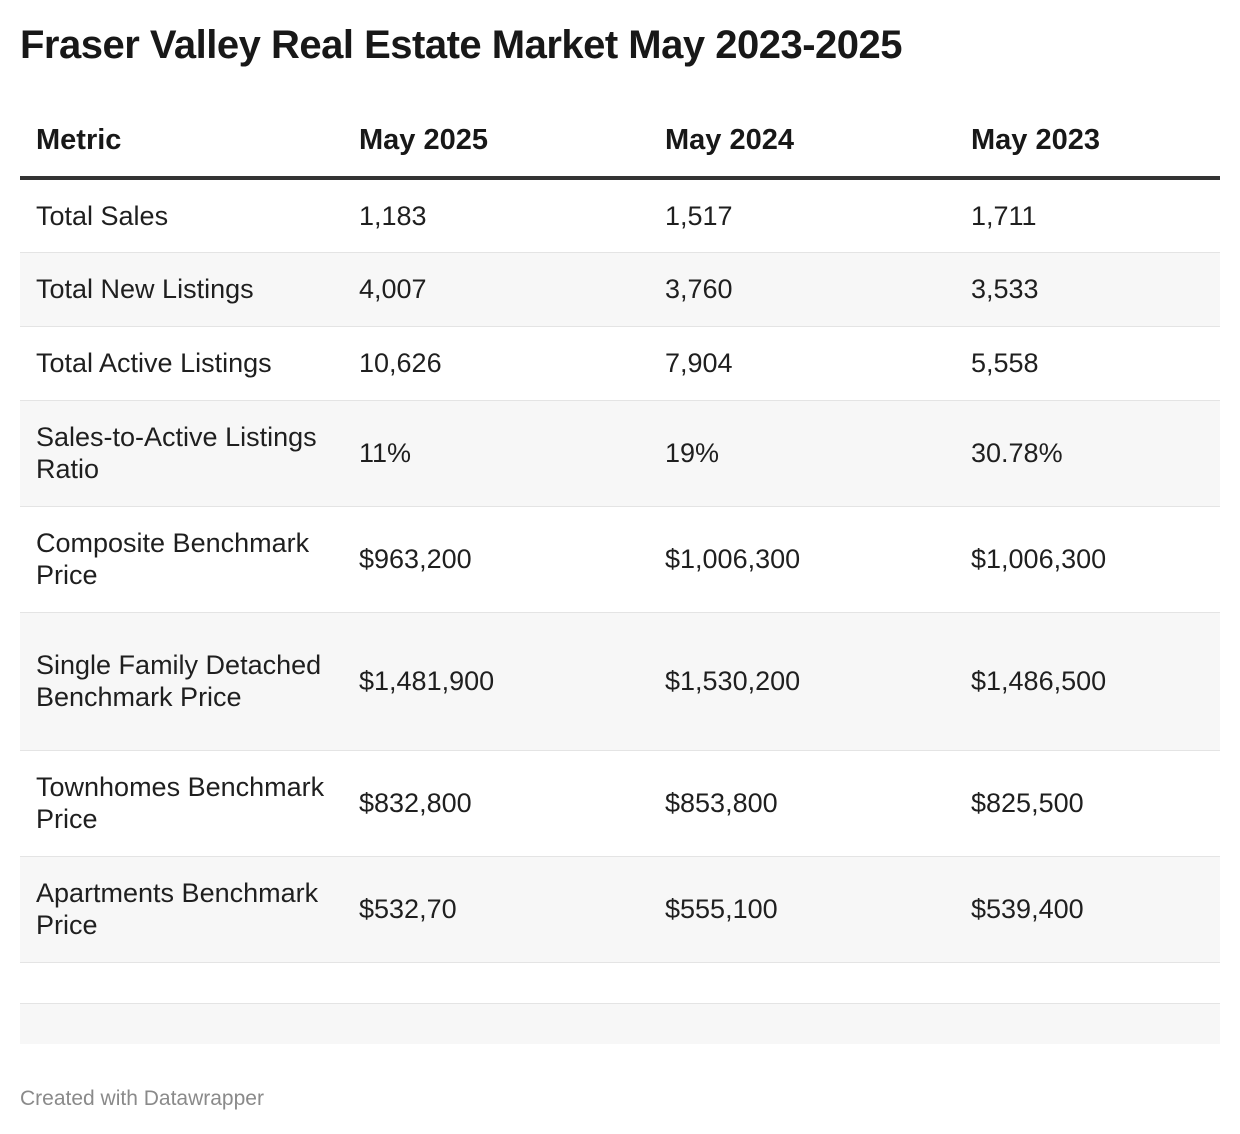 The image size is (1240, 1134). What do you see at coordinates (802, 142) in the screenshot?
I see `column-header-may-2024: May 2024` at bounding box center [802, 142].